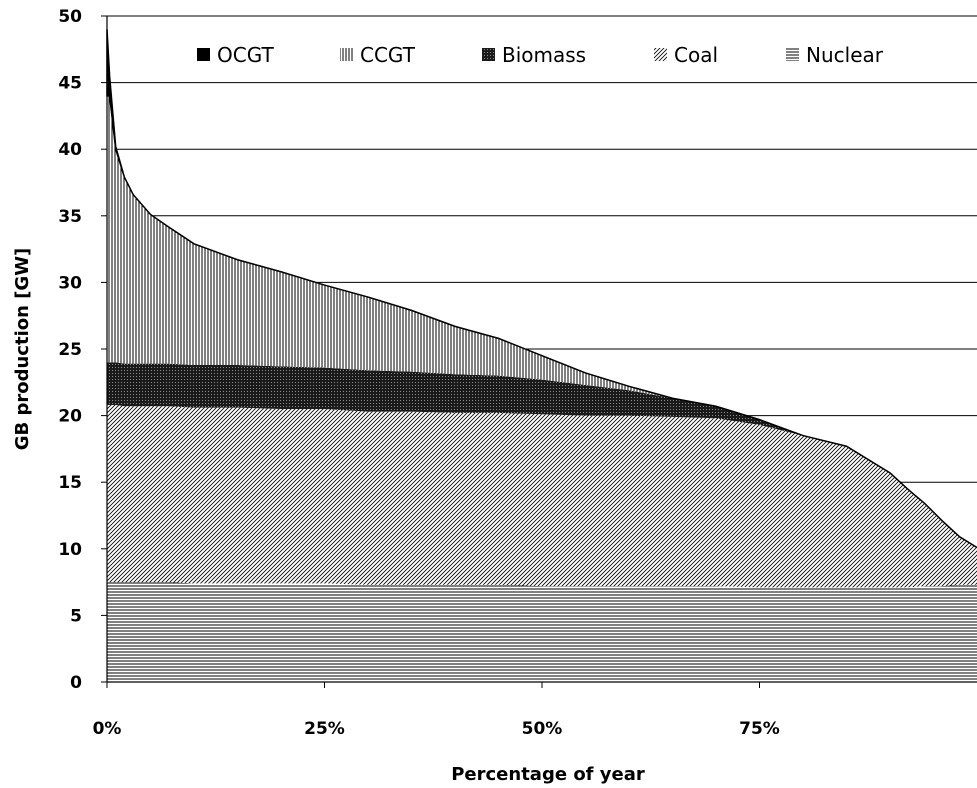 This screenshot has width=977, height=788. I want to click on y-tick-label: 0, so click(76, 683).